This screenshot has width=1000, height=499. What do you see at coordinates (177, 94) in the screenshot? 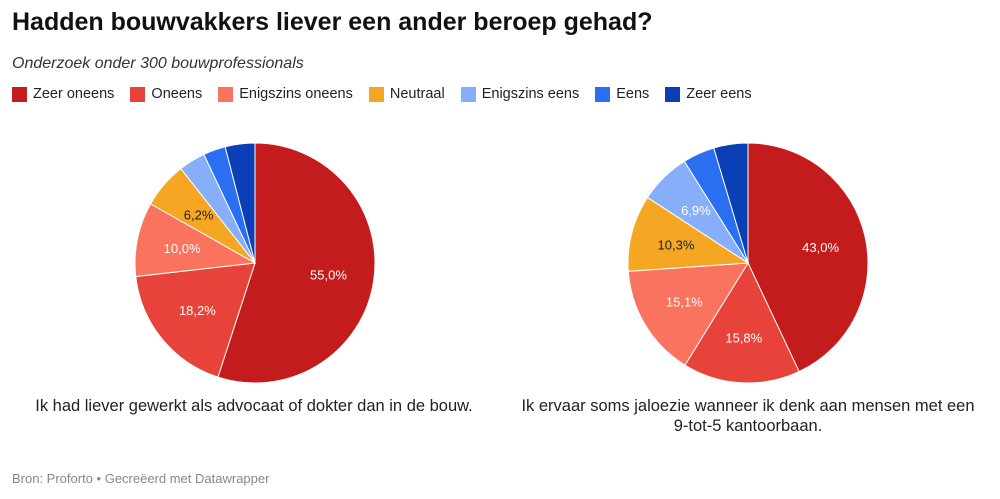
I see `legend-label: Oneens` at bounding box center [177, 94].